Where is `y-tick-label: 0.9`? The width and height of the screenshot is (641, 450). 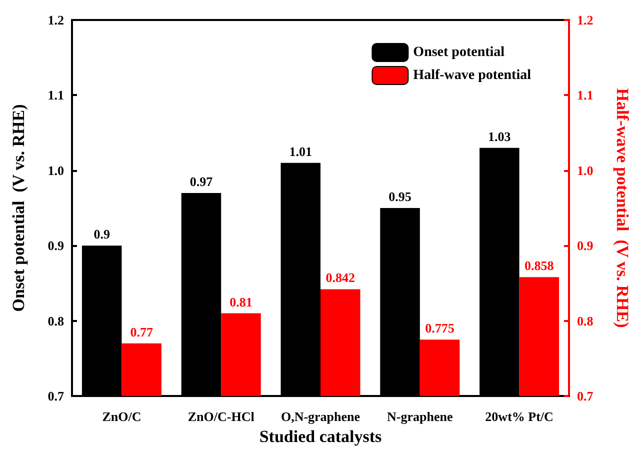
y-tick-label: 0.9 is located at coordinates (56, 246).